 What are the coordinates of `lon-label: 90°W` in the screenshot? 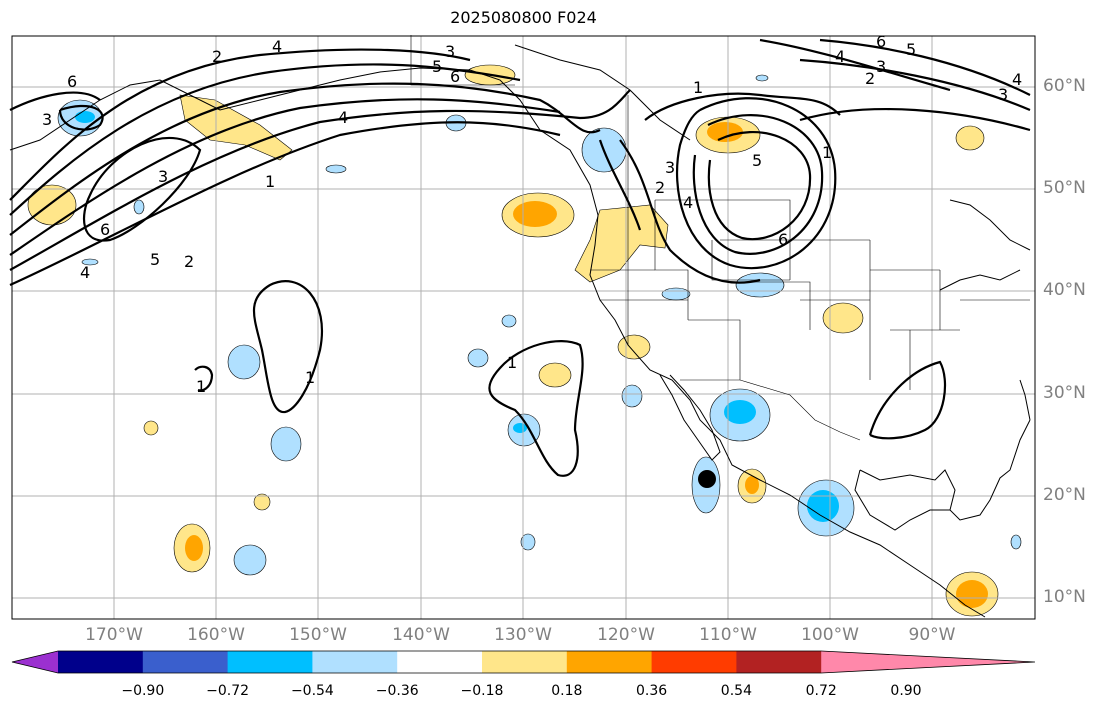 It's located at (932, 635).